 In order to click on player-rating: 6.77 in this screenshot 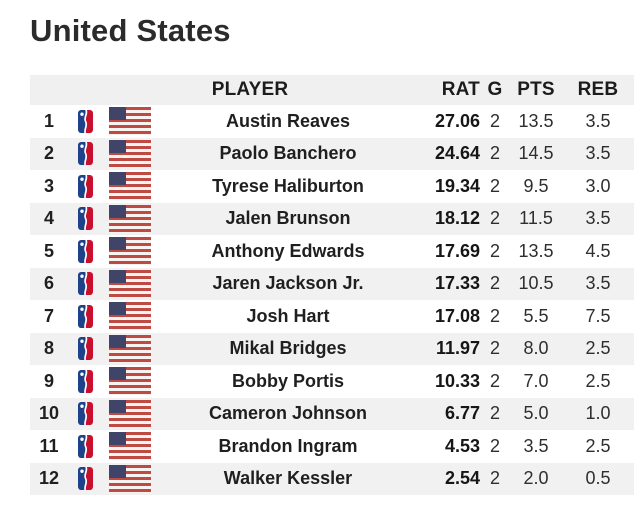, I will do `click(462, 413)`.